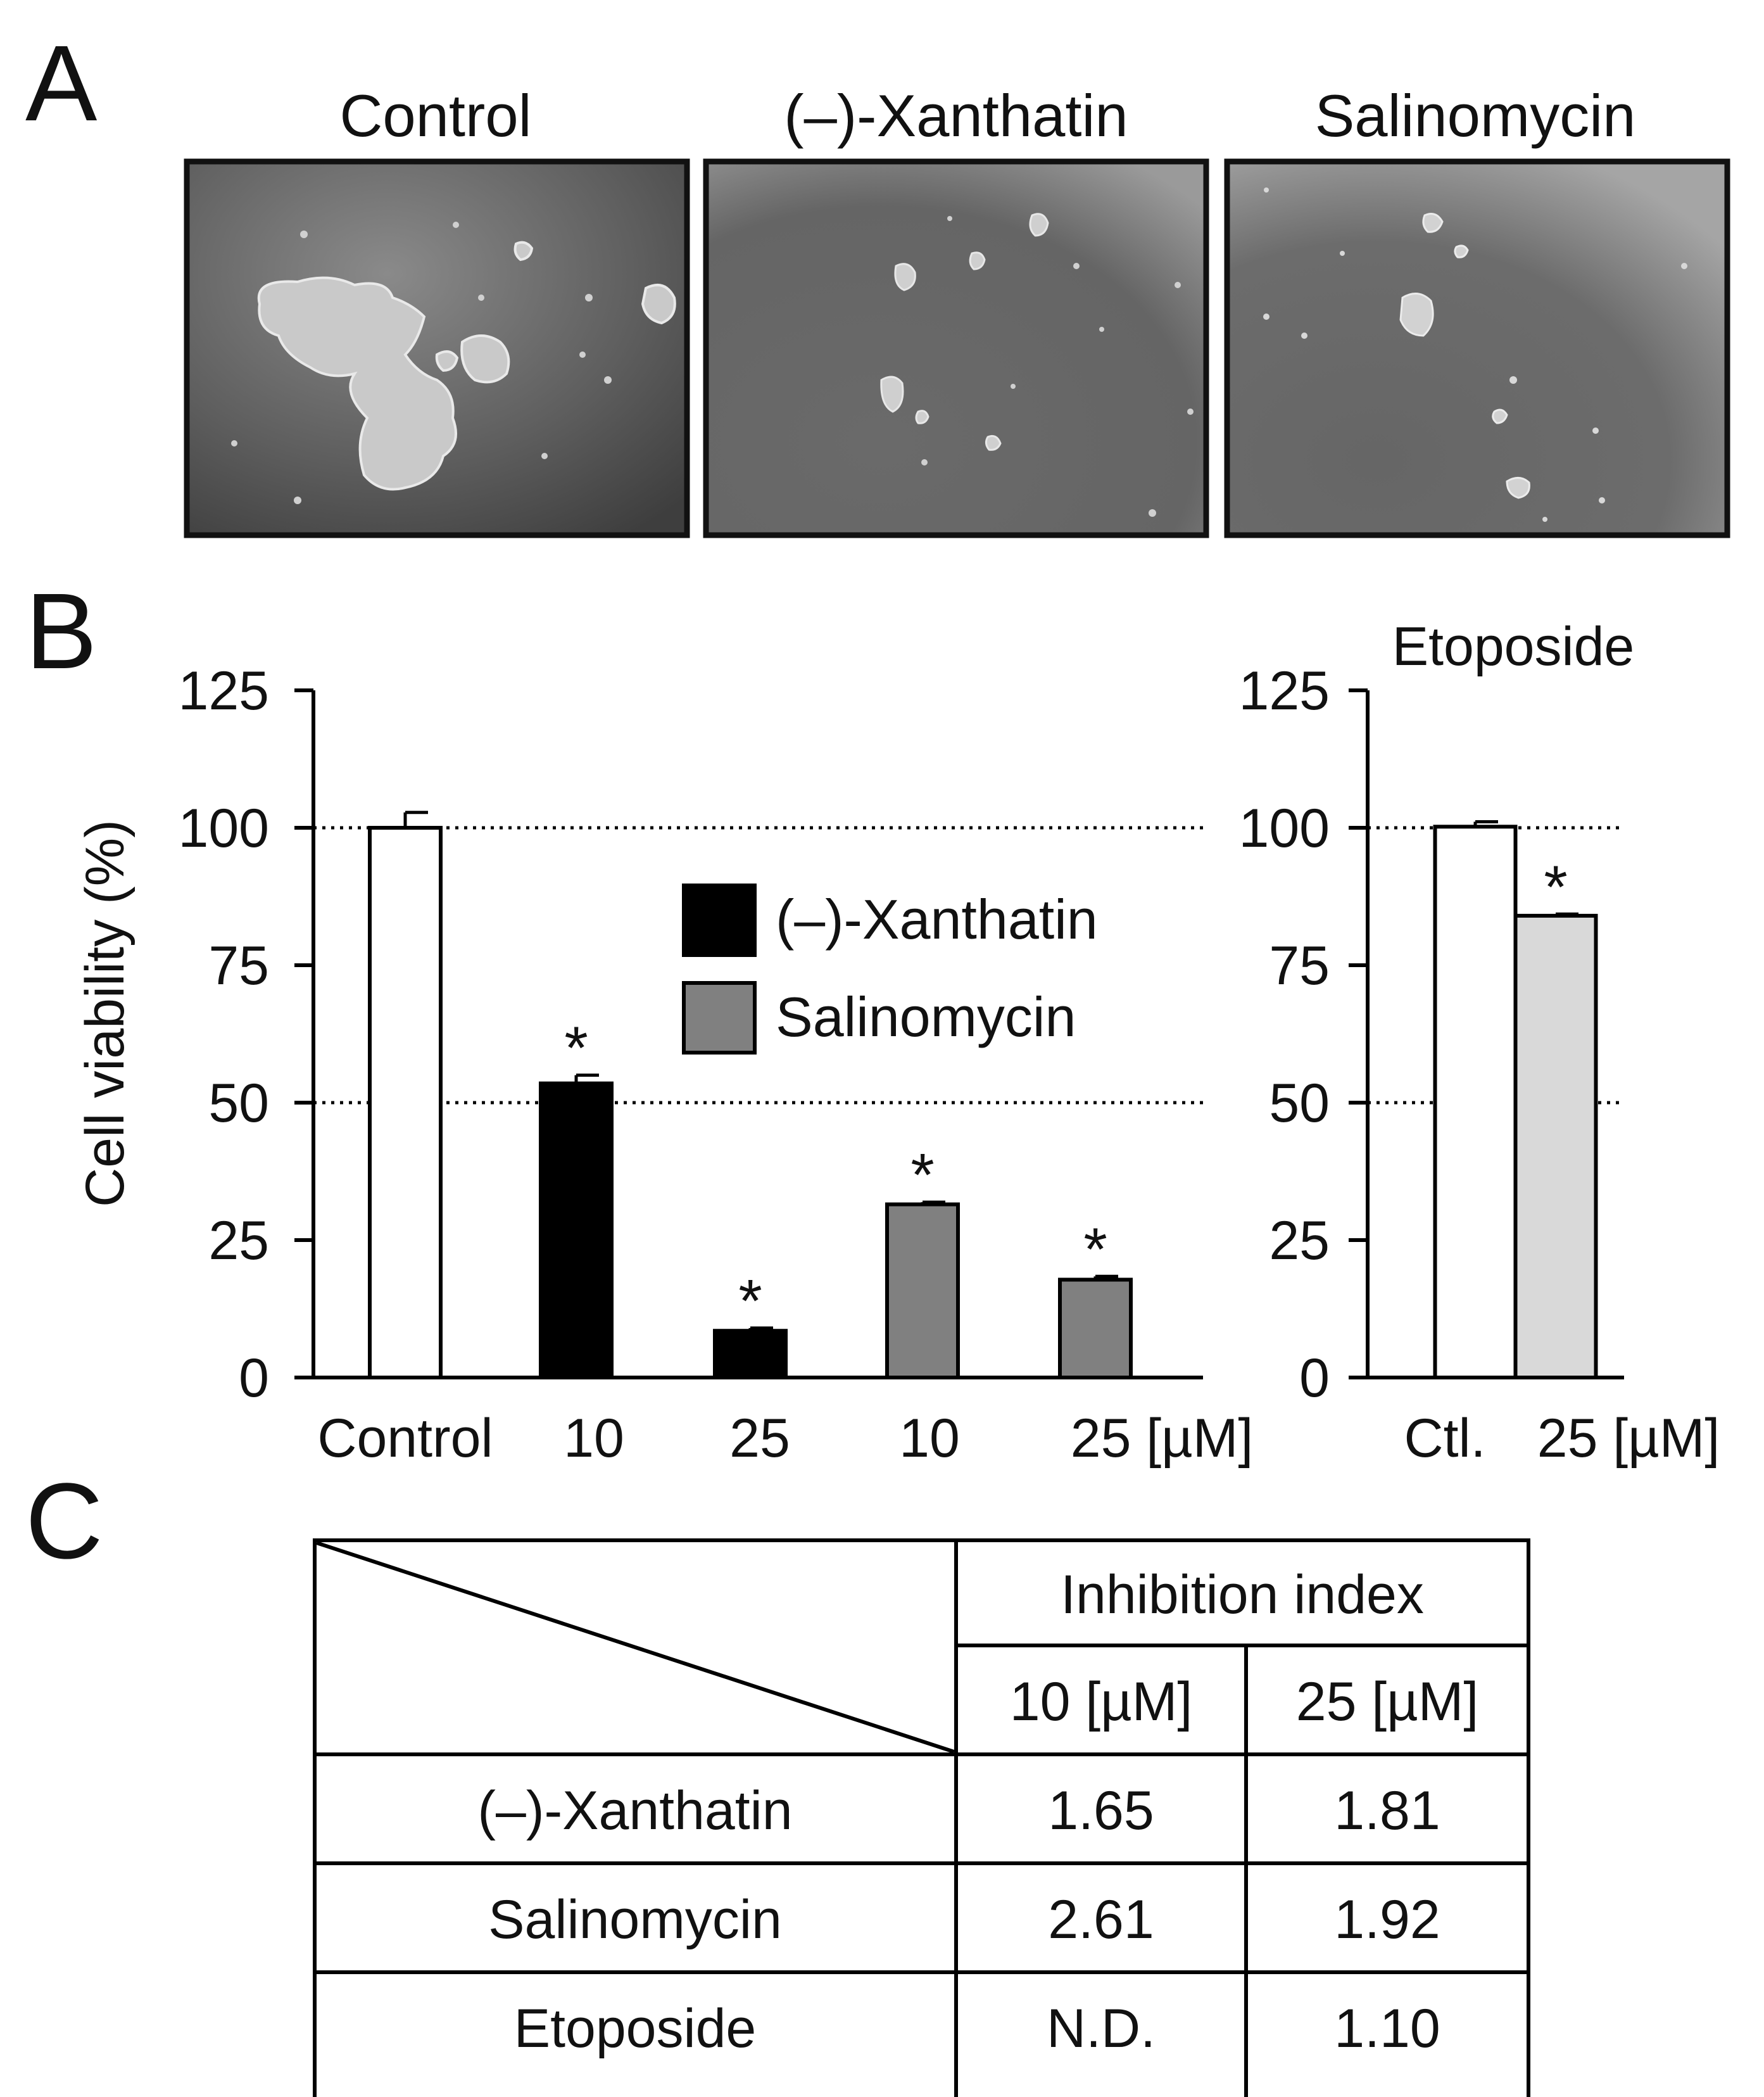  What do you see at coordinates (1445, 1439) in the screenshot?
I see `x-tick-label: Ctl.` at bounding box center [1445, 1439].